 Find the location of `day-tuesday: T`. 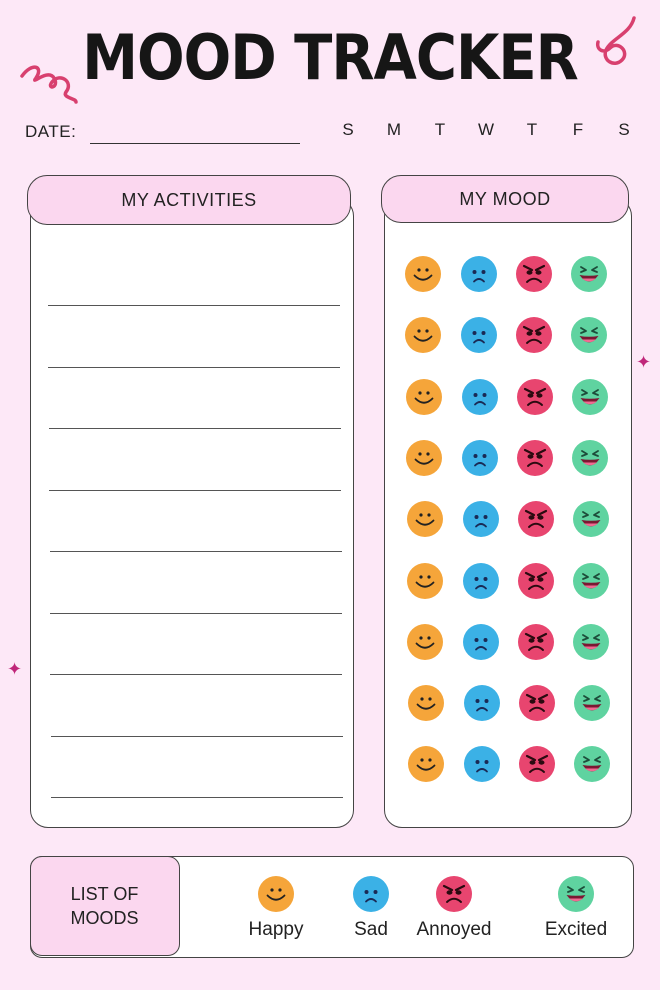

day-tuesday: T is located at coordinates (440, 129).